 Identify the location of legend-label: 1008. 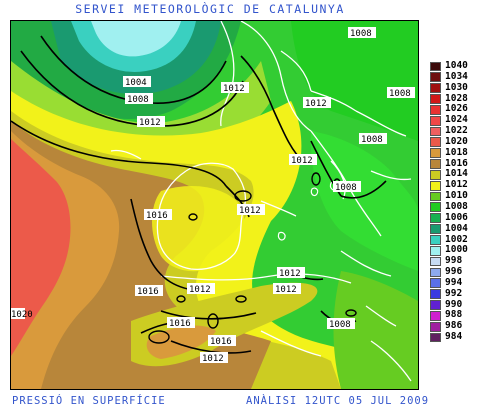
(456, 206).